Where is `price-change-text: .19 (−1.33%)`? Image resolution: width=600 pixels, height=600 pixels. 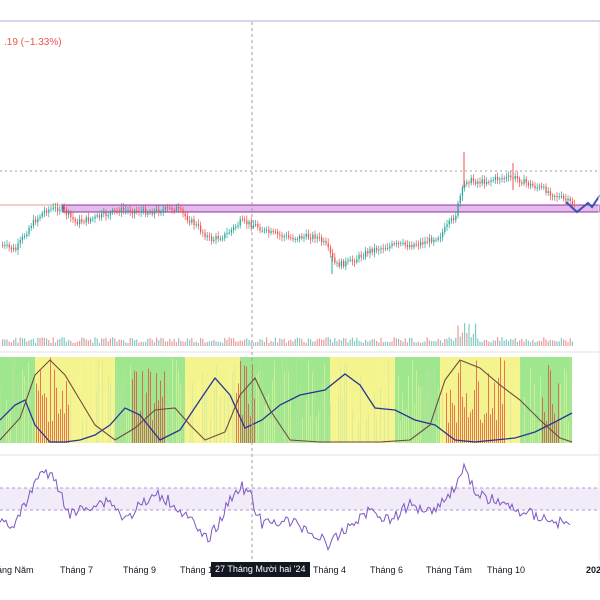 price-change-text: .19 (−1.33%) is located at coordinates (33, 42).